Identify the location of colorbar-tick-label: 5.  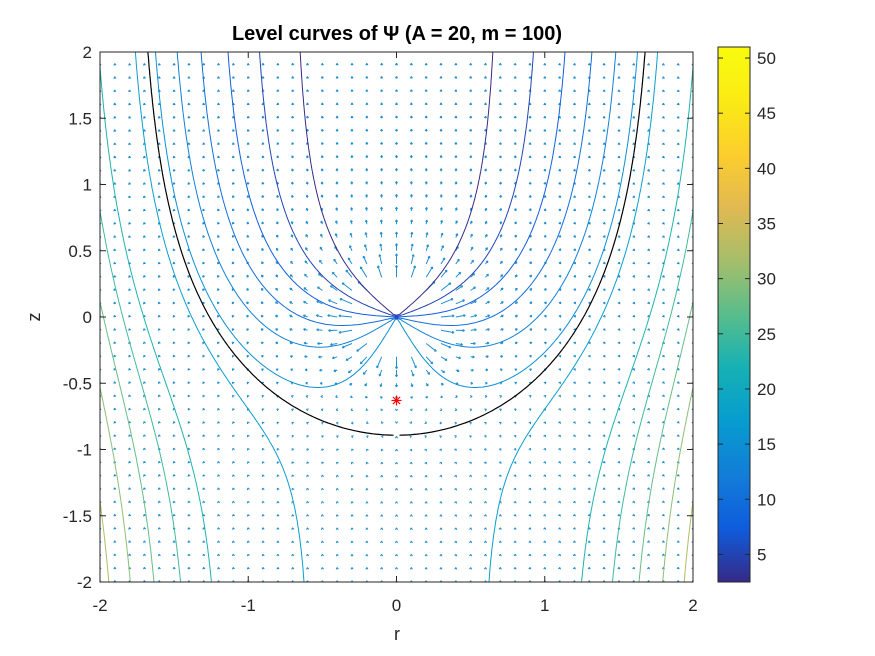
(761, 554).